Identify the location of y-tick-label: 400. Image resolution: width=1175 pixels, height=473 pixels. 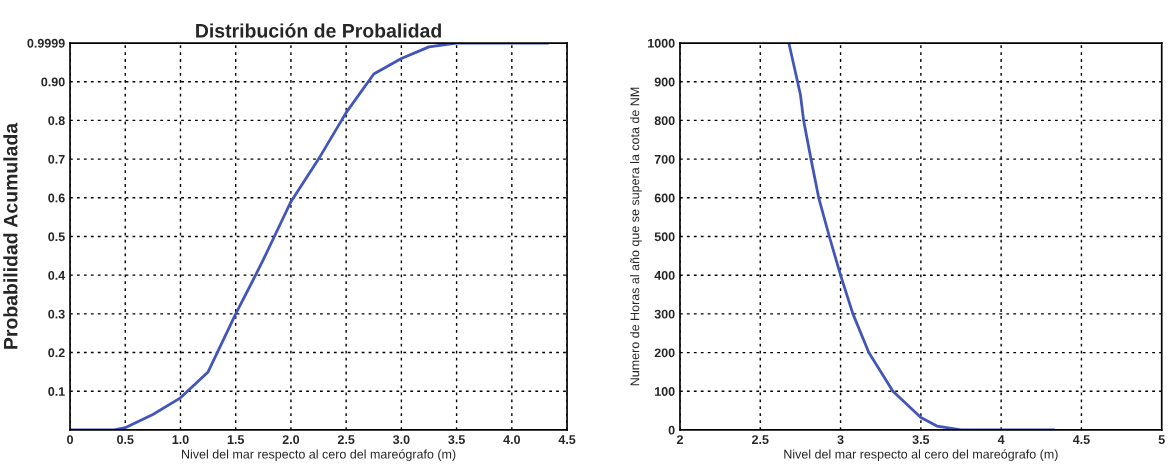
(664, 275).